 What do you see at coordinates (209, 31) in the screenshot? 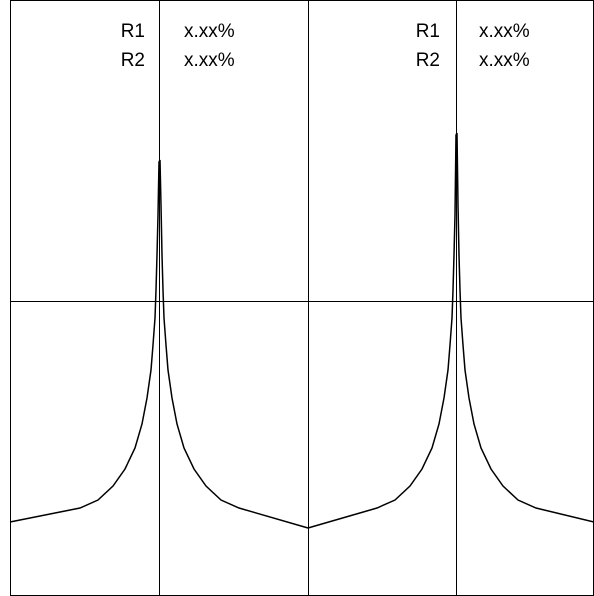
I see `left-r1-value: x.xx%` at bounding box center [209, 31].